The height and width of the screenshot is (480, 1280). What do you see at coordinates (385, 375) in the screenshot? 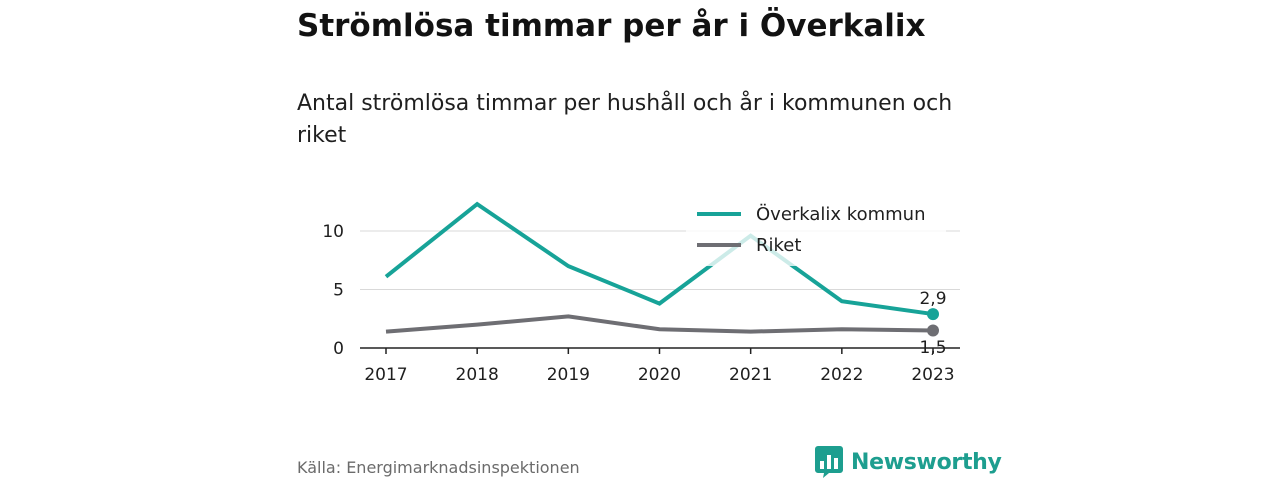
I see `x-tick-label: 2017` at bounding box center [385, 375].